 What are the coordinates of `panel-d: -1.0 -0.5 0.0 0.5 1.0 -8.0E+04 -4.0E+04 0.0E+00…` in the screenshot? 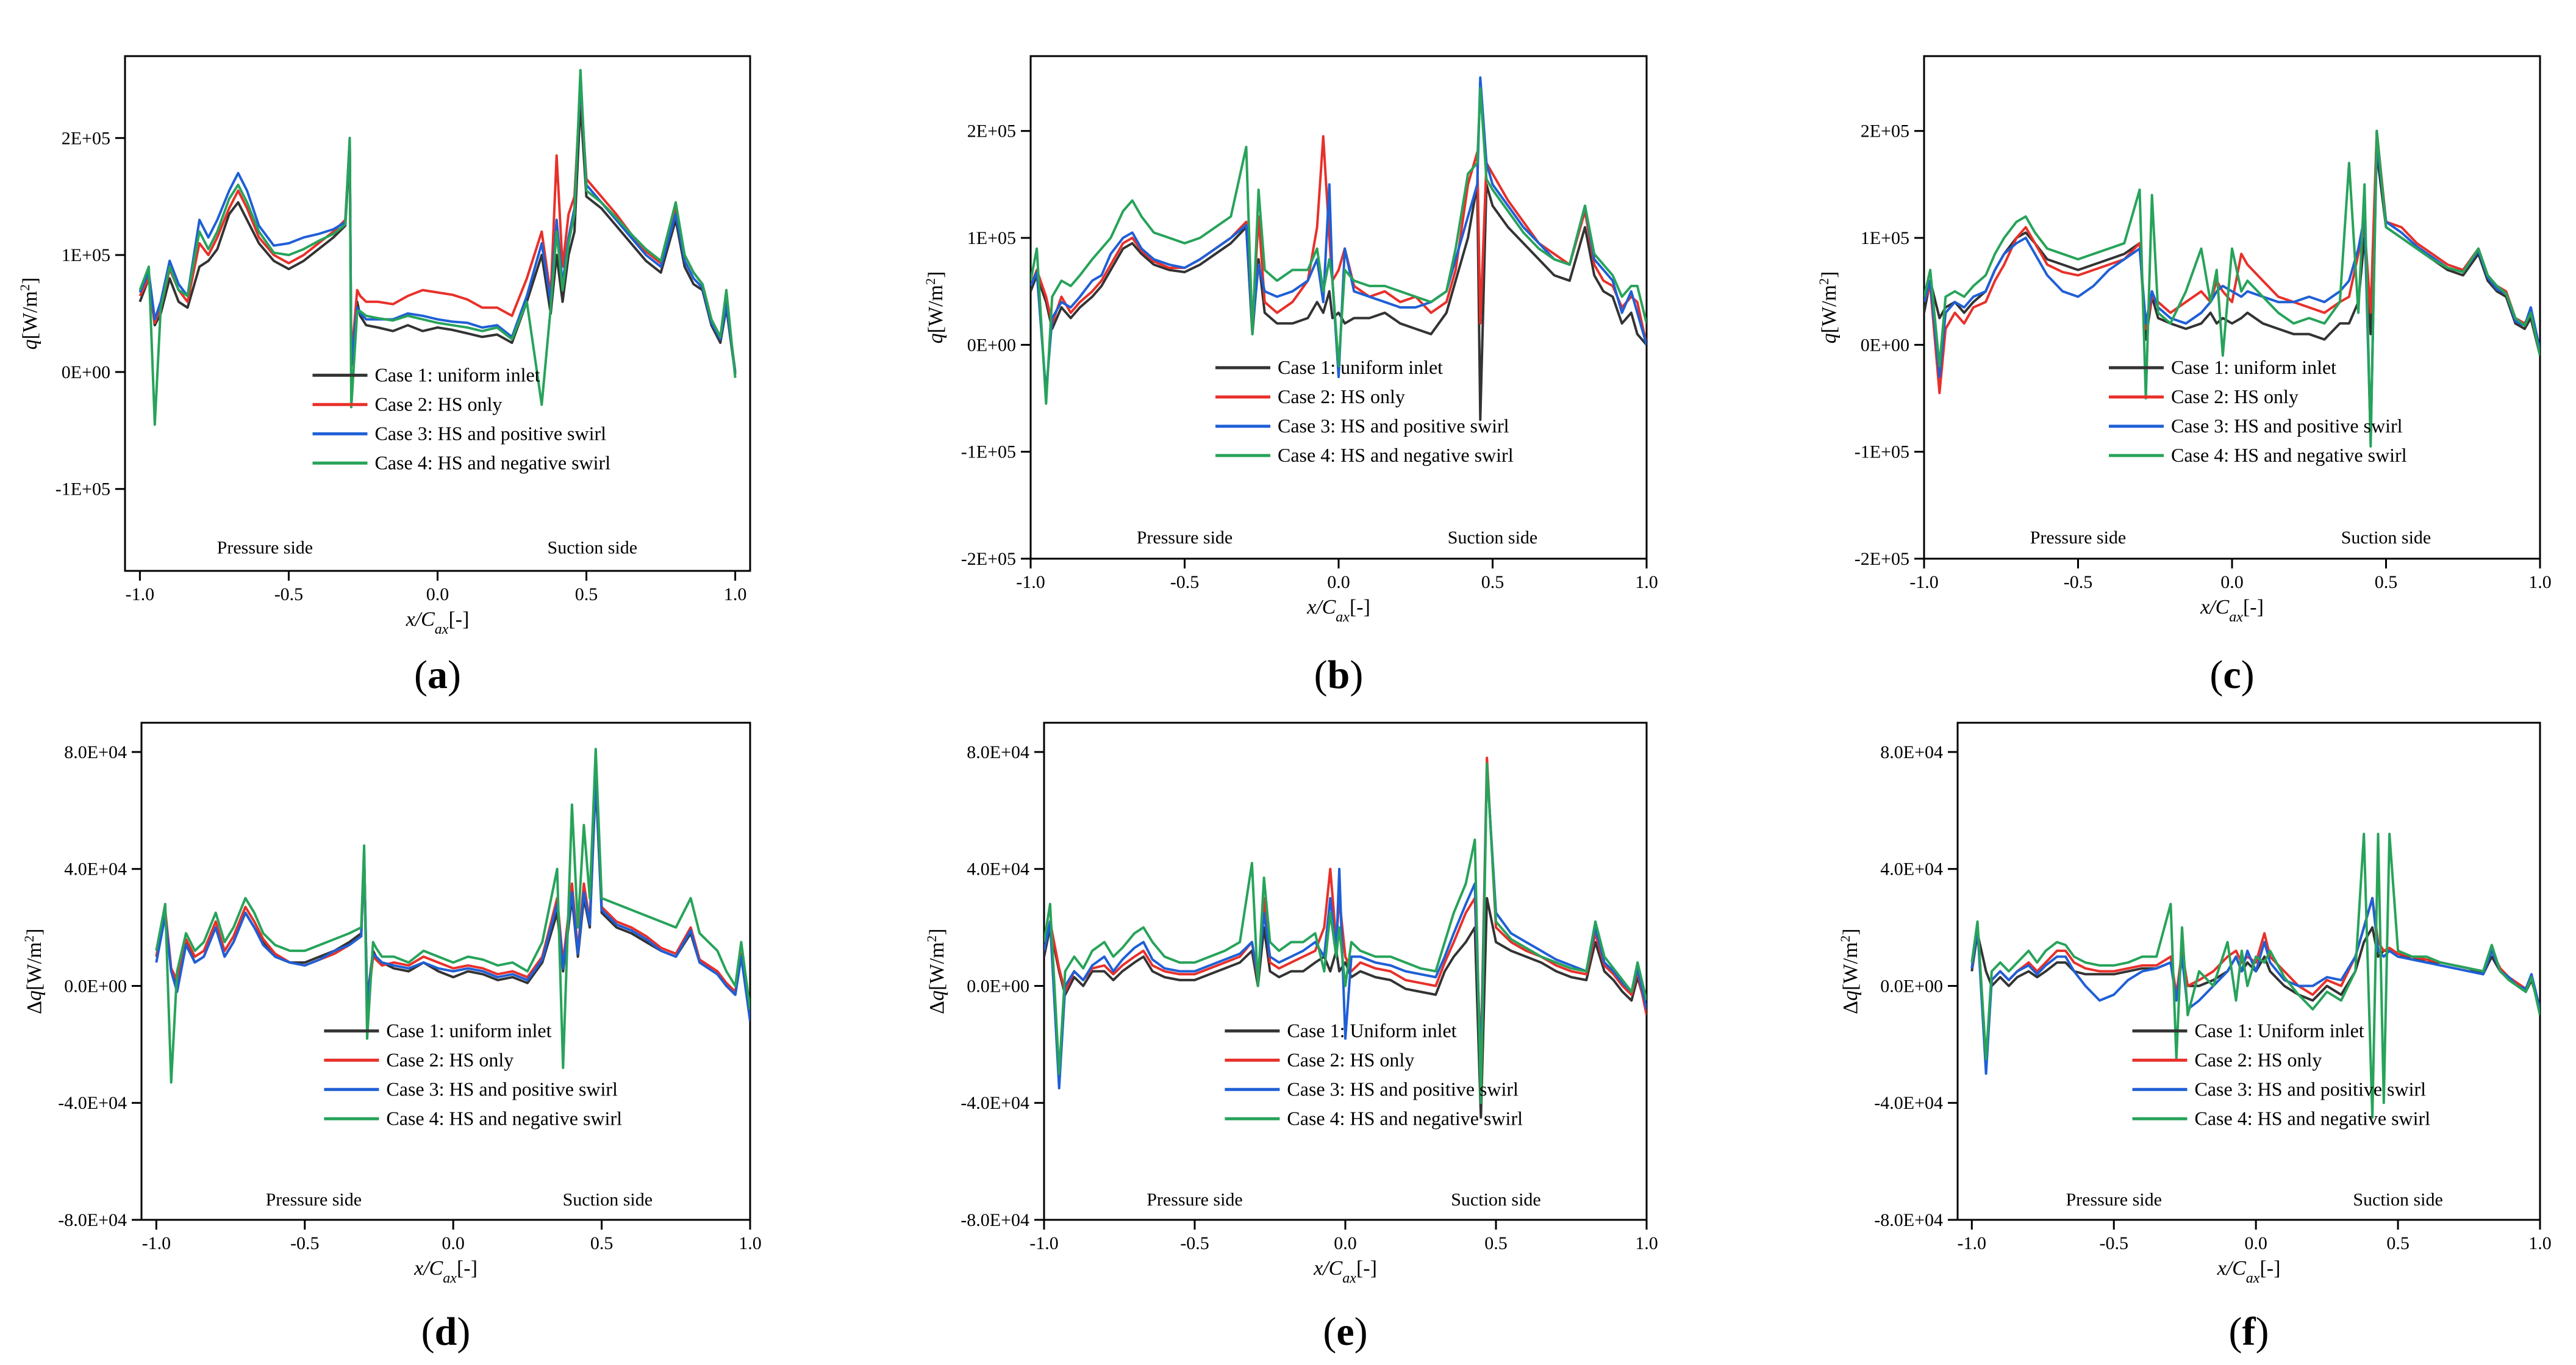 It's located at (391, 1038).